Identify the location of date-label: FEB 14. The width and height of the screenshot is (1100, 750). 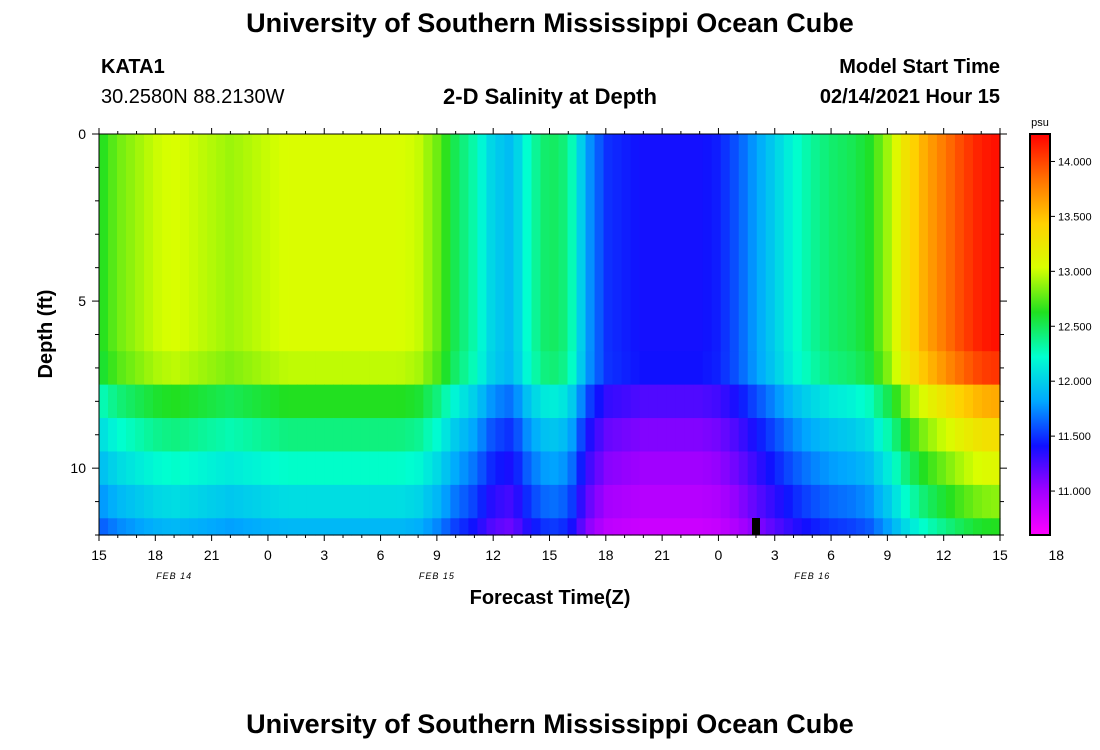
(174, 576).